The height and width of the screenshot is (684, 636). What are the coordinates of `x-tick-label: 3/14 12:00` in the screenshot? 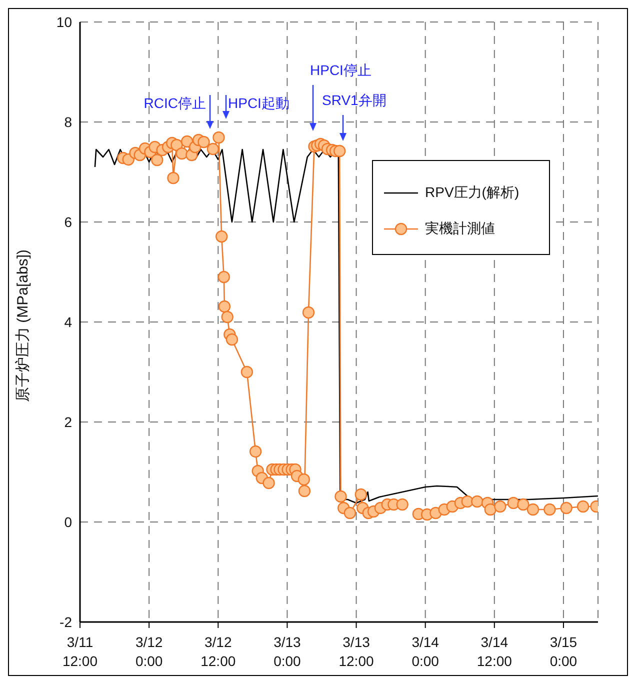 It's located at (494, 651).